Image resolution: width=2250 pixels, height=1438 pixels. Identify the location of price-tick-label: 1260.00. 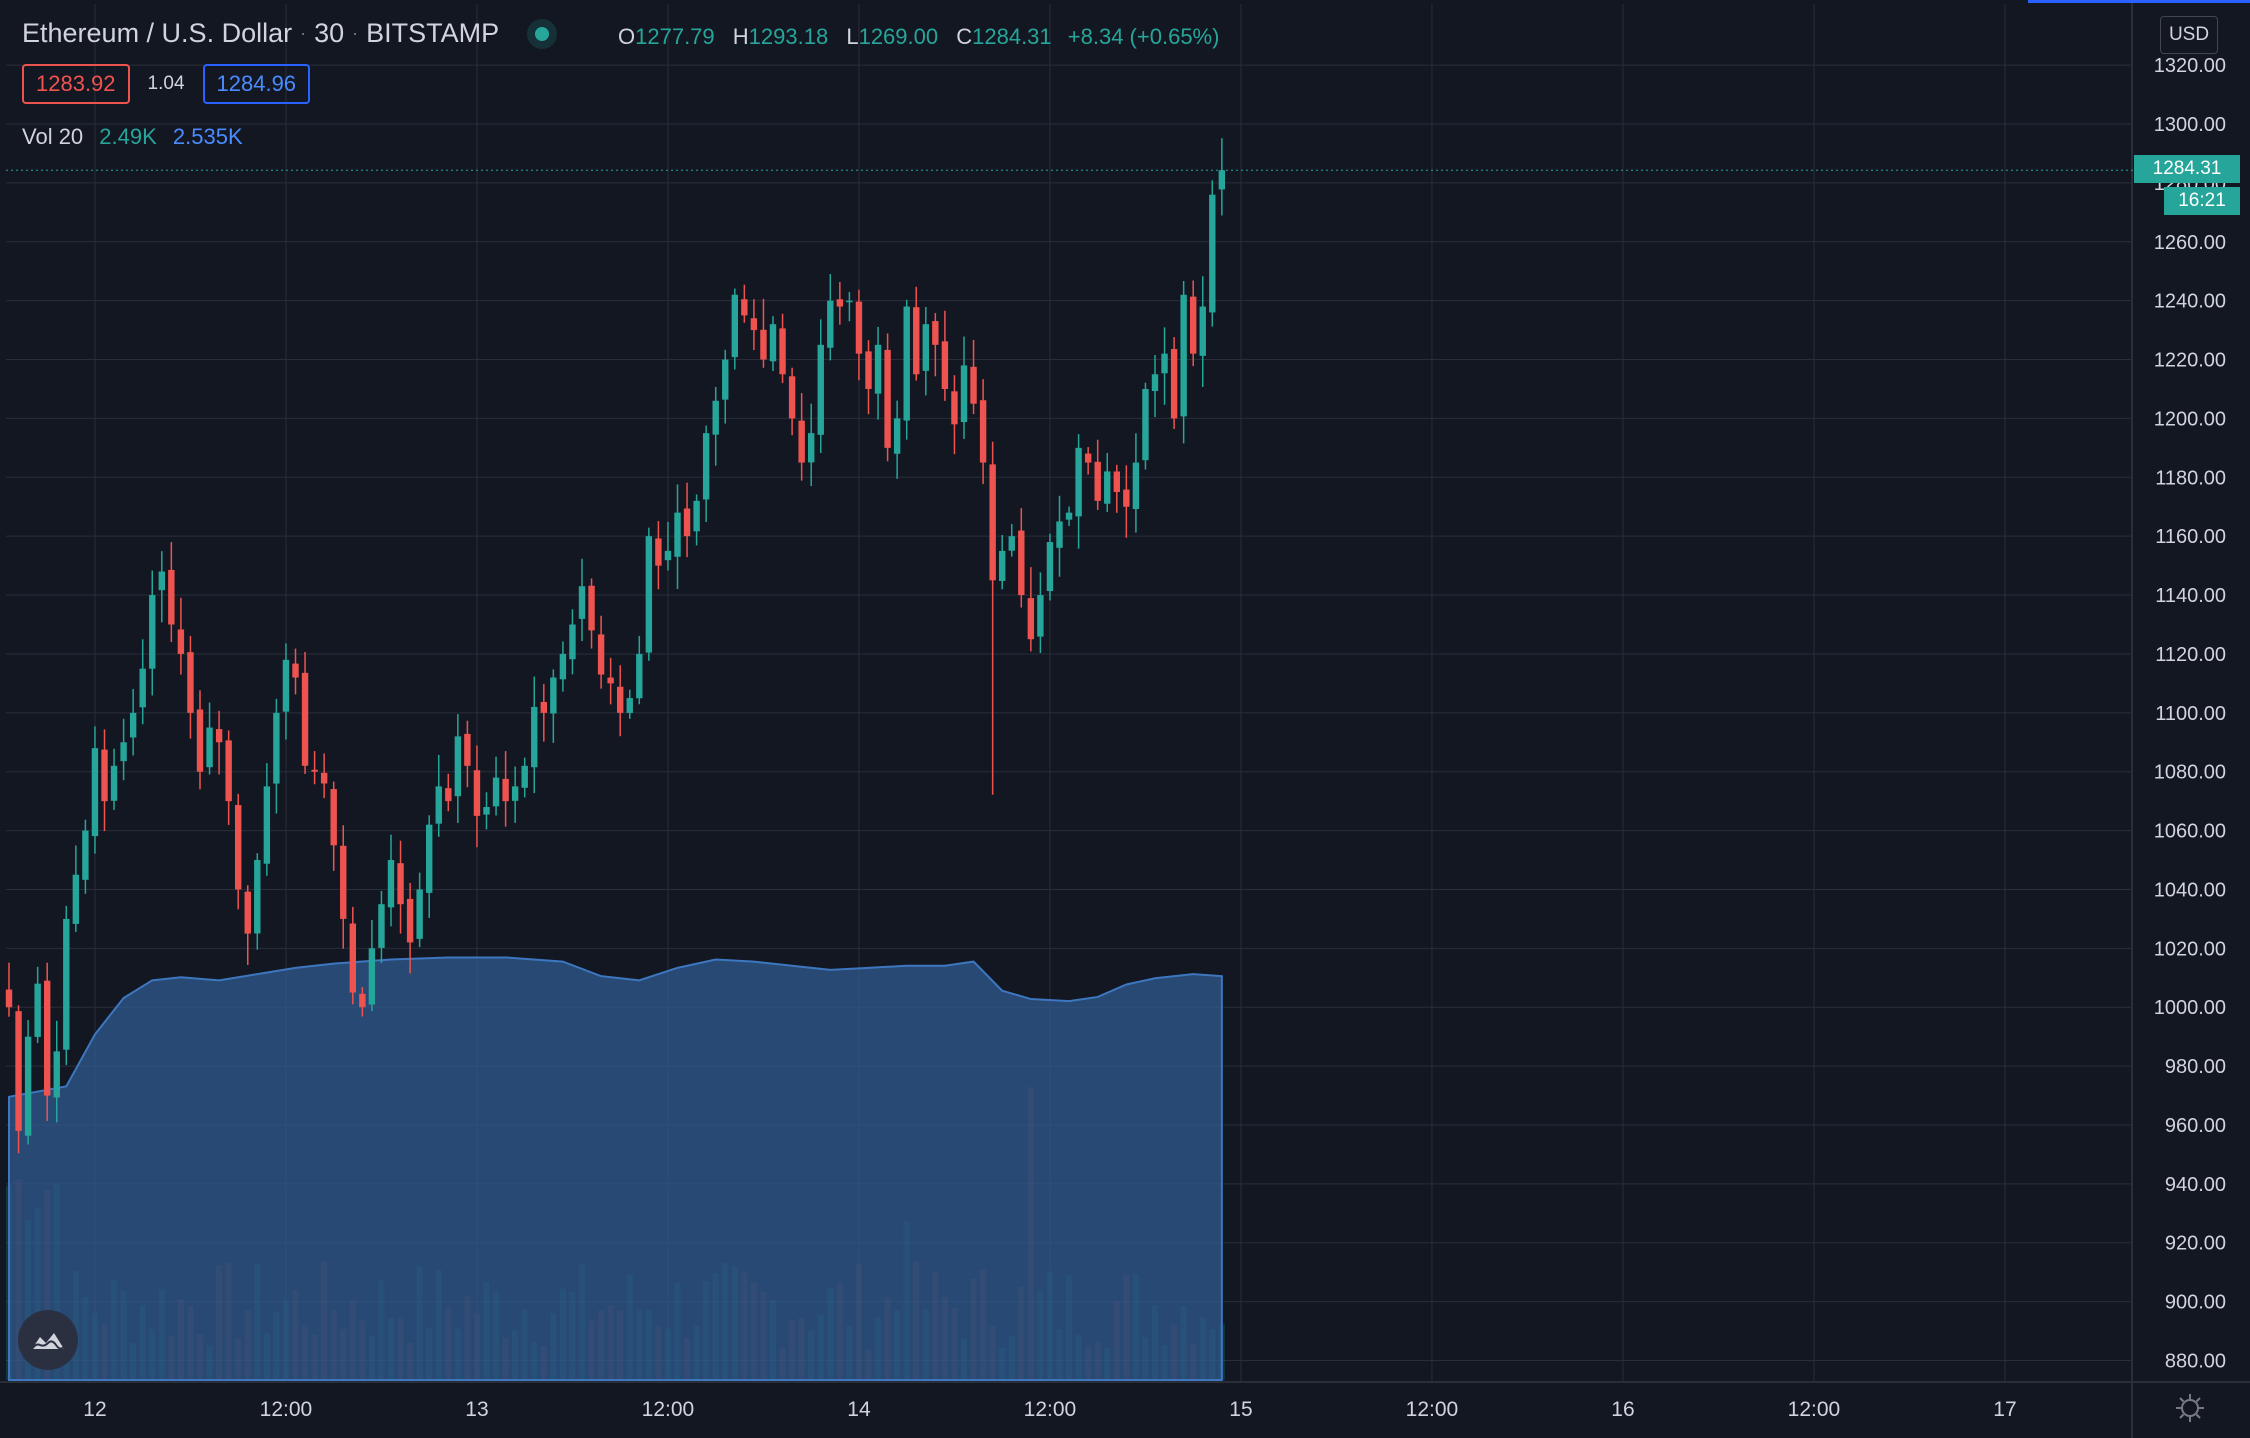
(2190, 243).